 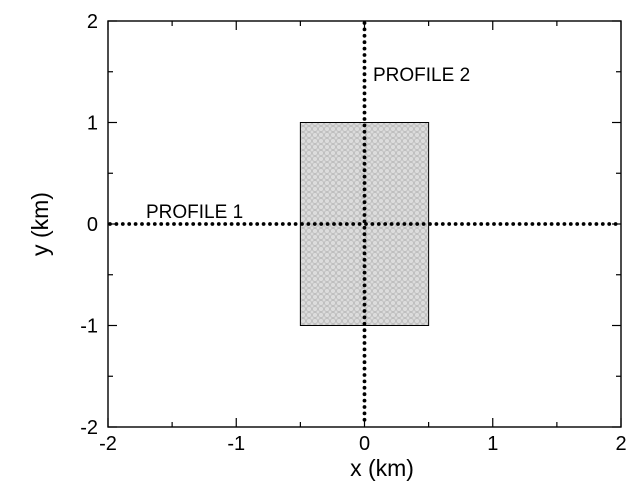 I want to click on x-tick-label: 2, so click(x=620, y=444).